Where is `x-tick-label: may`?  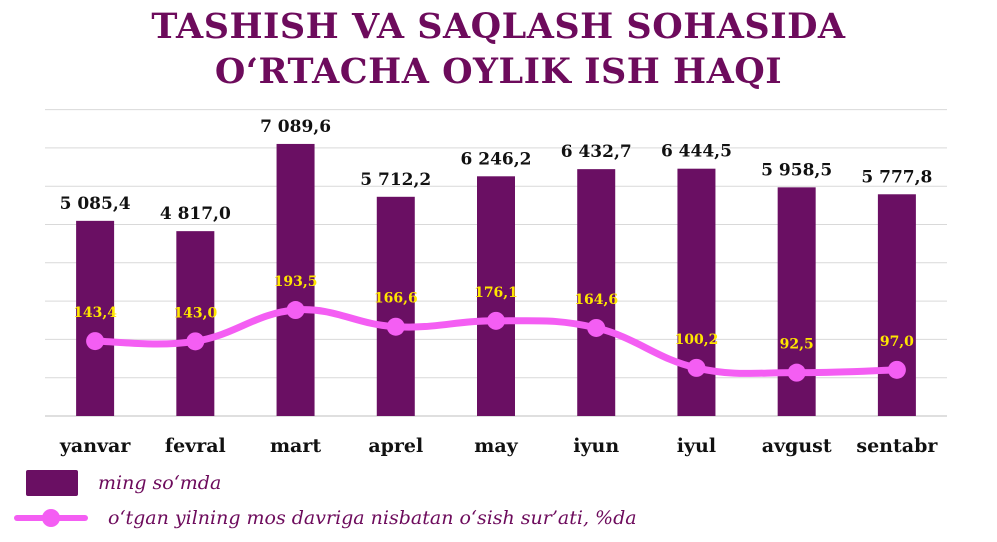 x-tick-label: may is located at coordinates (496, 446).